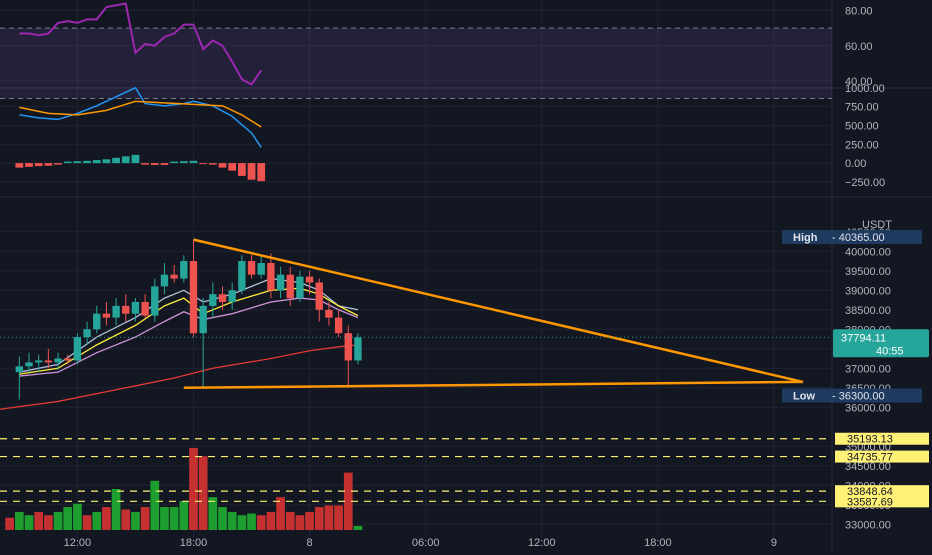 The image size is (932, 555). I want to click on price-tick-label: 38500.00, so click(868, 311).